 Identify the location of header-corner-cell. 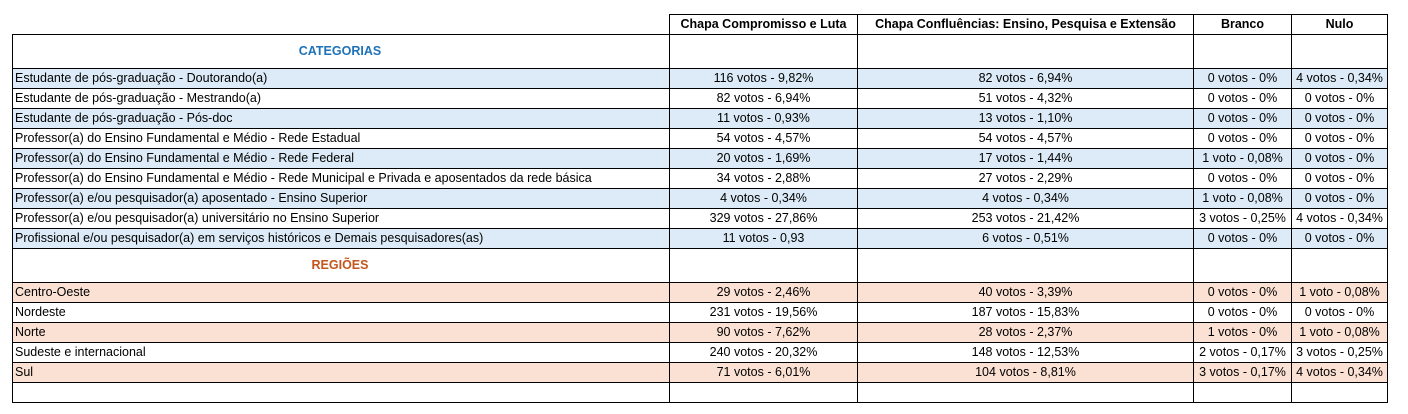
(341, 24).